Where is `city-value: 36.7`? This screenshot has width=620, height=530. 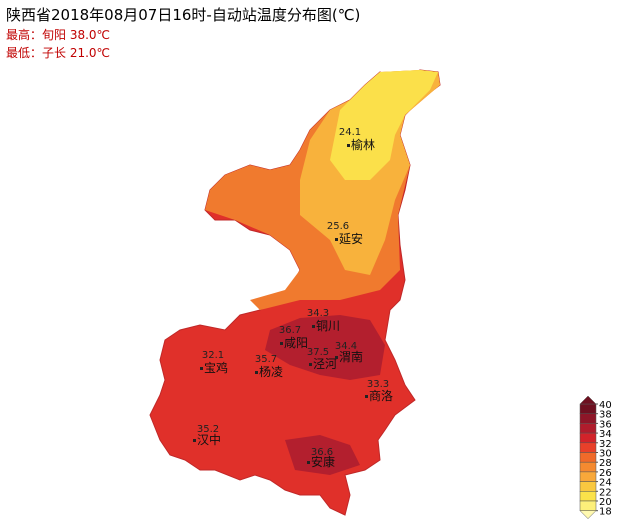 city-value: 36.7 is located at coordinates (290, 330).